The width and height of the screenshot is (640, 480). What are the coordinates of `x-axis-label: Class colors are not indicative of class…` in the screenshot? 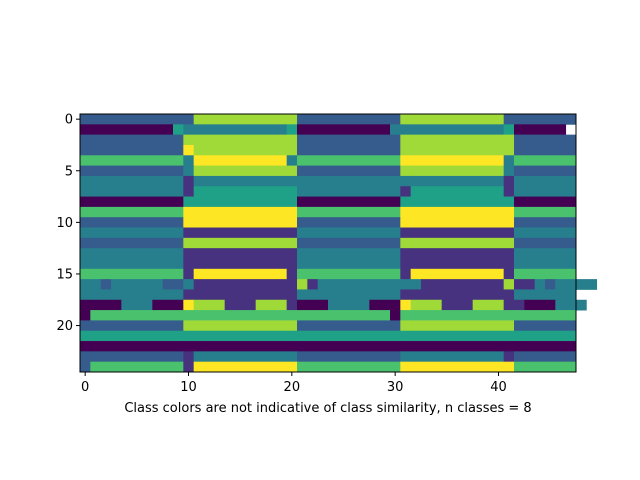 It's located at (327, 408).